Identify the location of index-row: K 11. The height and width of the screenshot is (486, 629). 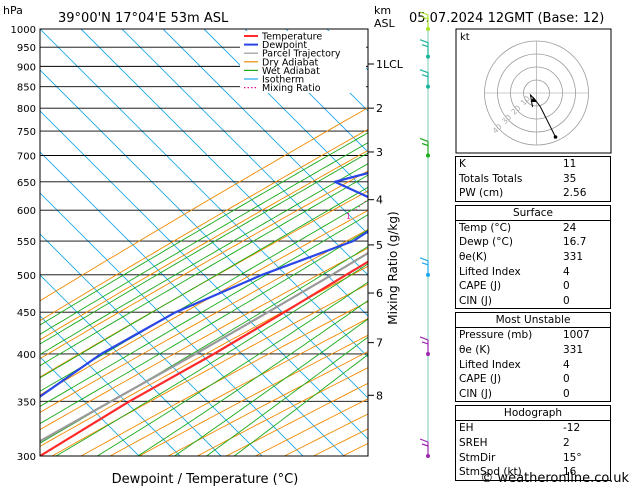
(533, 164).